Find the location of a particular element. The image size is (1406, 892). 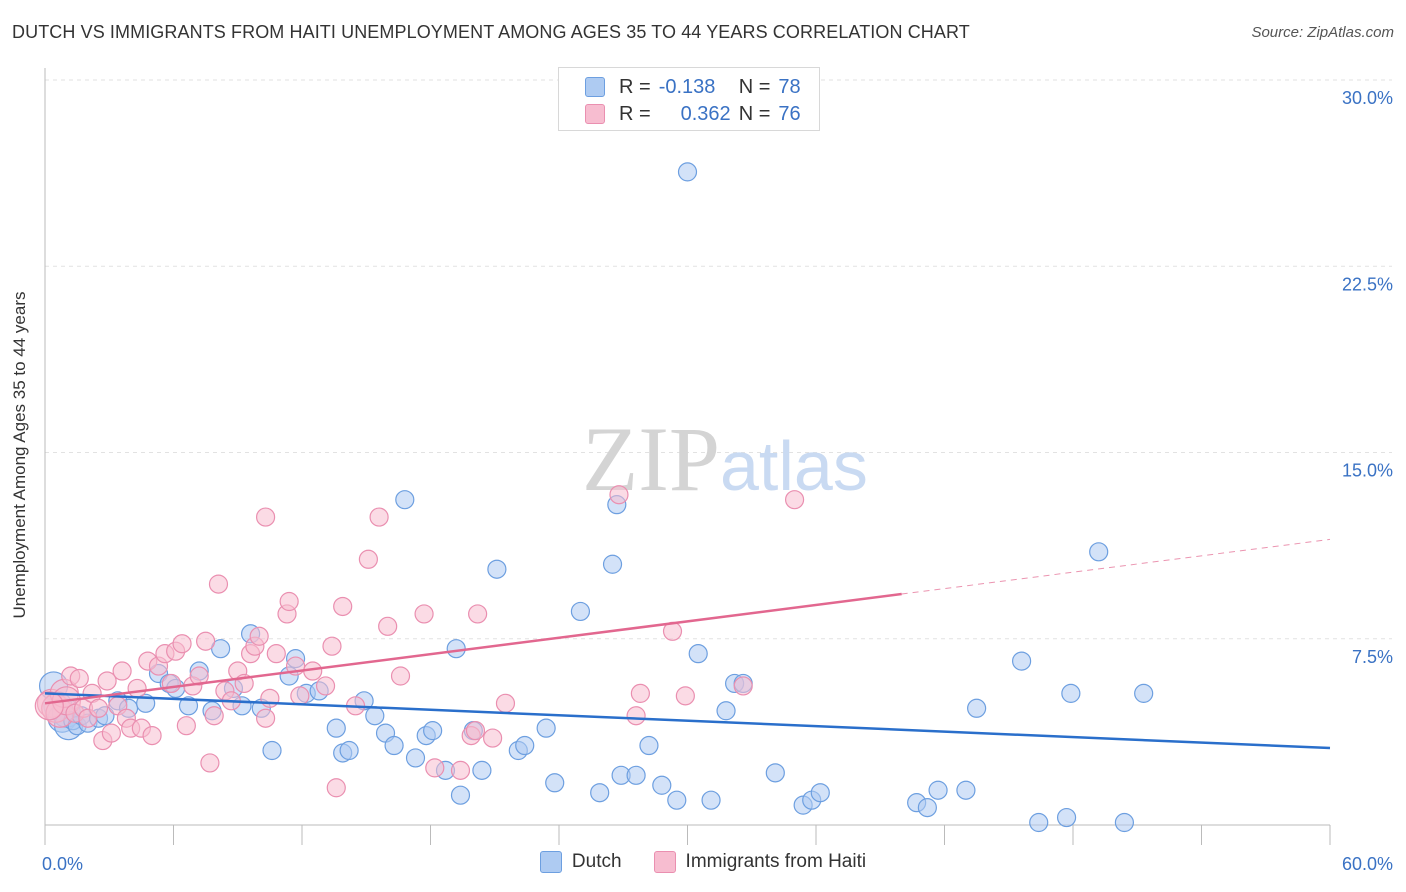

r-label: R = is located at coordinates (635, 86).